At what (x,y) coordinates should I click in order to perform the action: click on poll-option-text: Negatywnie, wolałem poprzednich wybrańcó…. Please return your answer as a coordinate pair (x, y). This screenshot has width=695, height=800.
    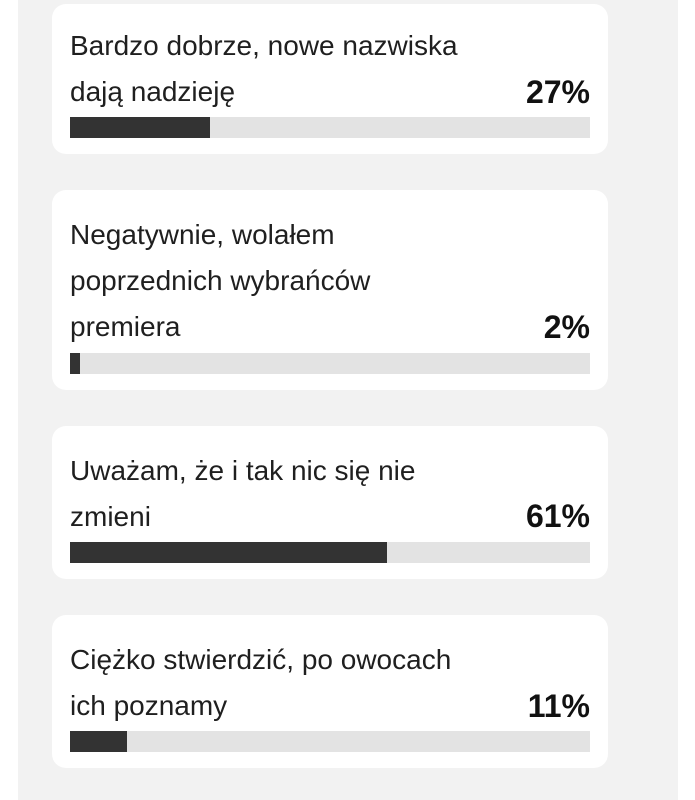
    Looking at the image, I should click on (220, 280).